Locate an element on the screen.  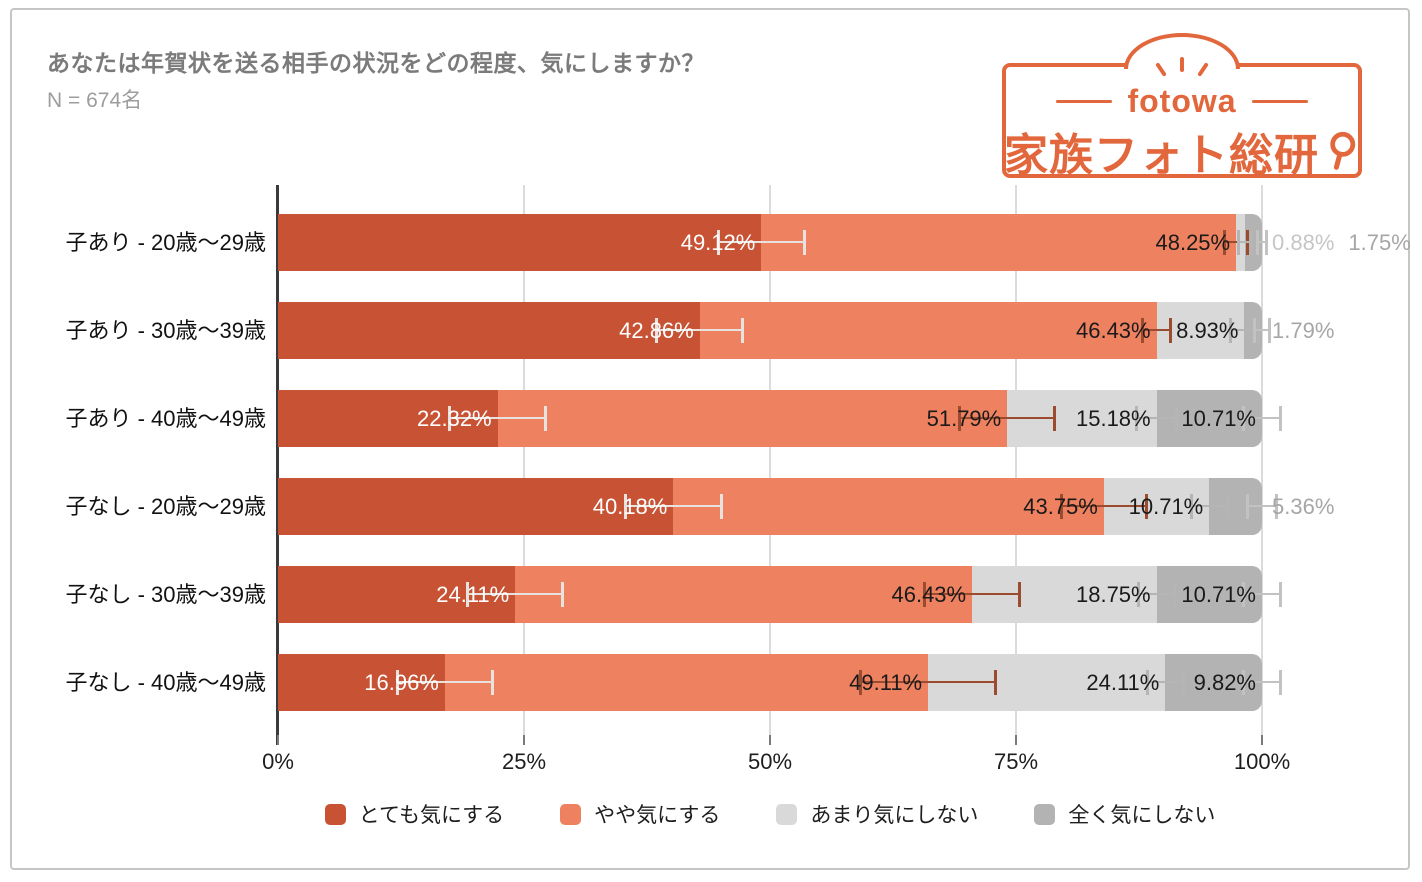
legend-item: 全く気にしない is located at coordinates (1124, 814).